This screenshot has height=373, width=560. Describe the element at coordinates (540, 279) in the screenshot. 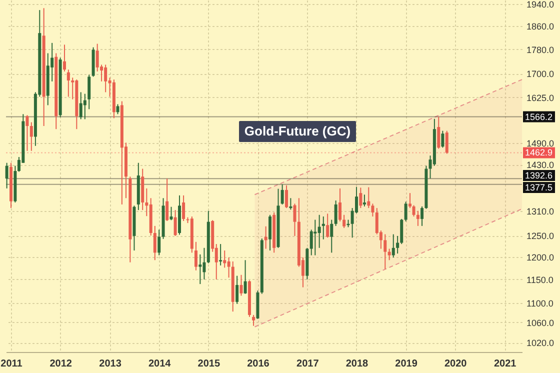

I see `y-tick-label: 1150.0` at that location.